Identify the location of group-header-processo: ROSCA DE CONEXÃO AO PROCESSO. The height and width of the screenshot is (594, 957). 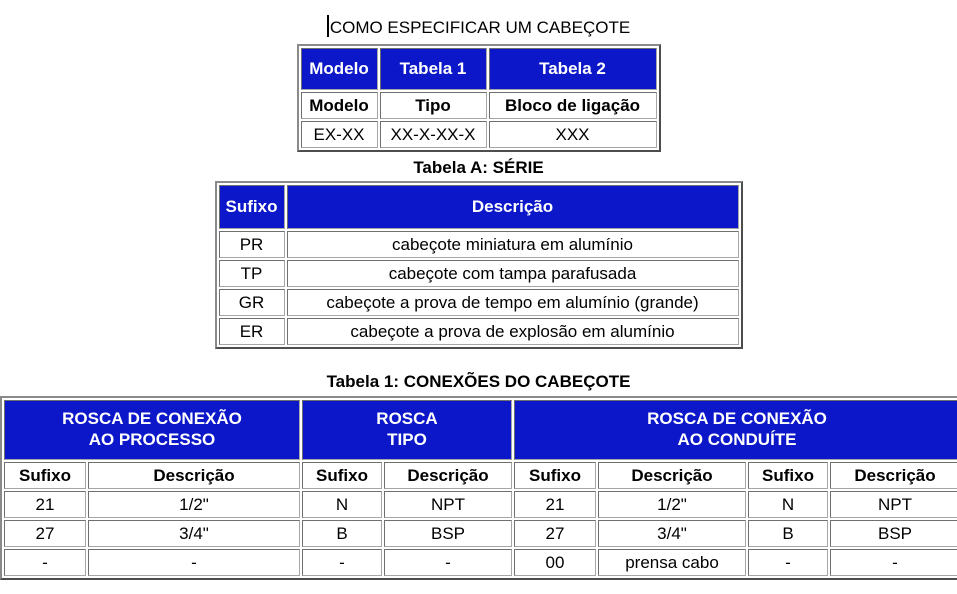
(152, 430).